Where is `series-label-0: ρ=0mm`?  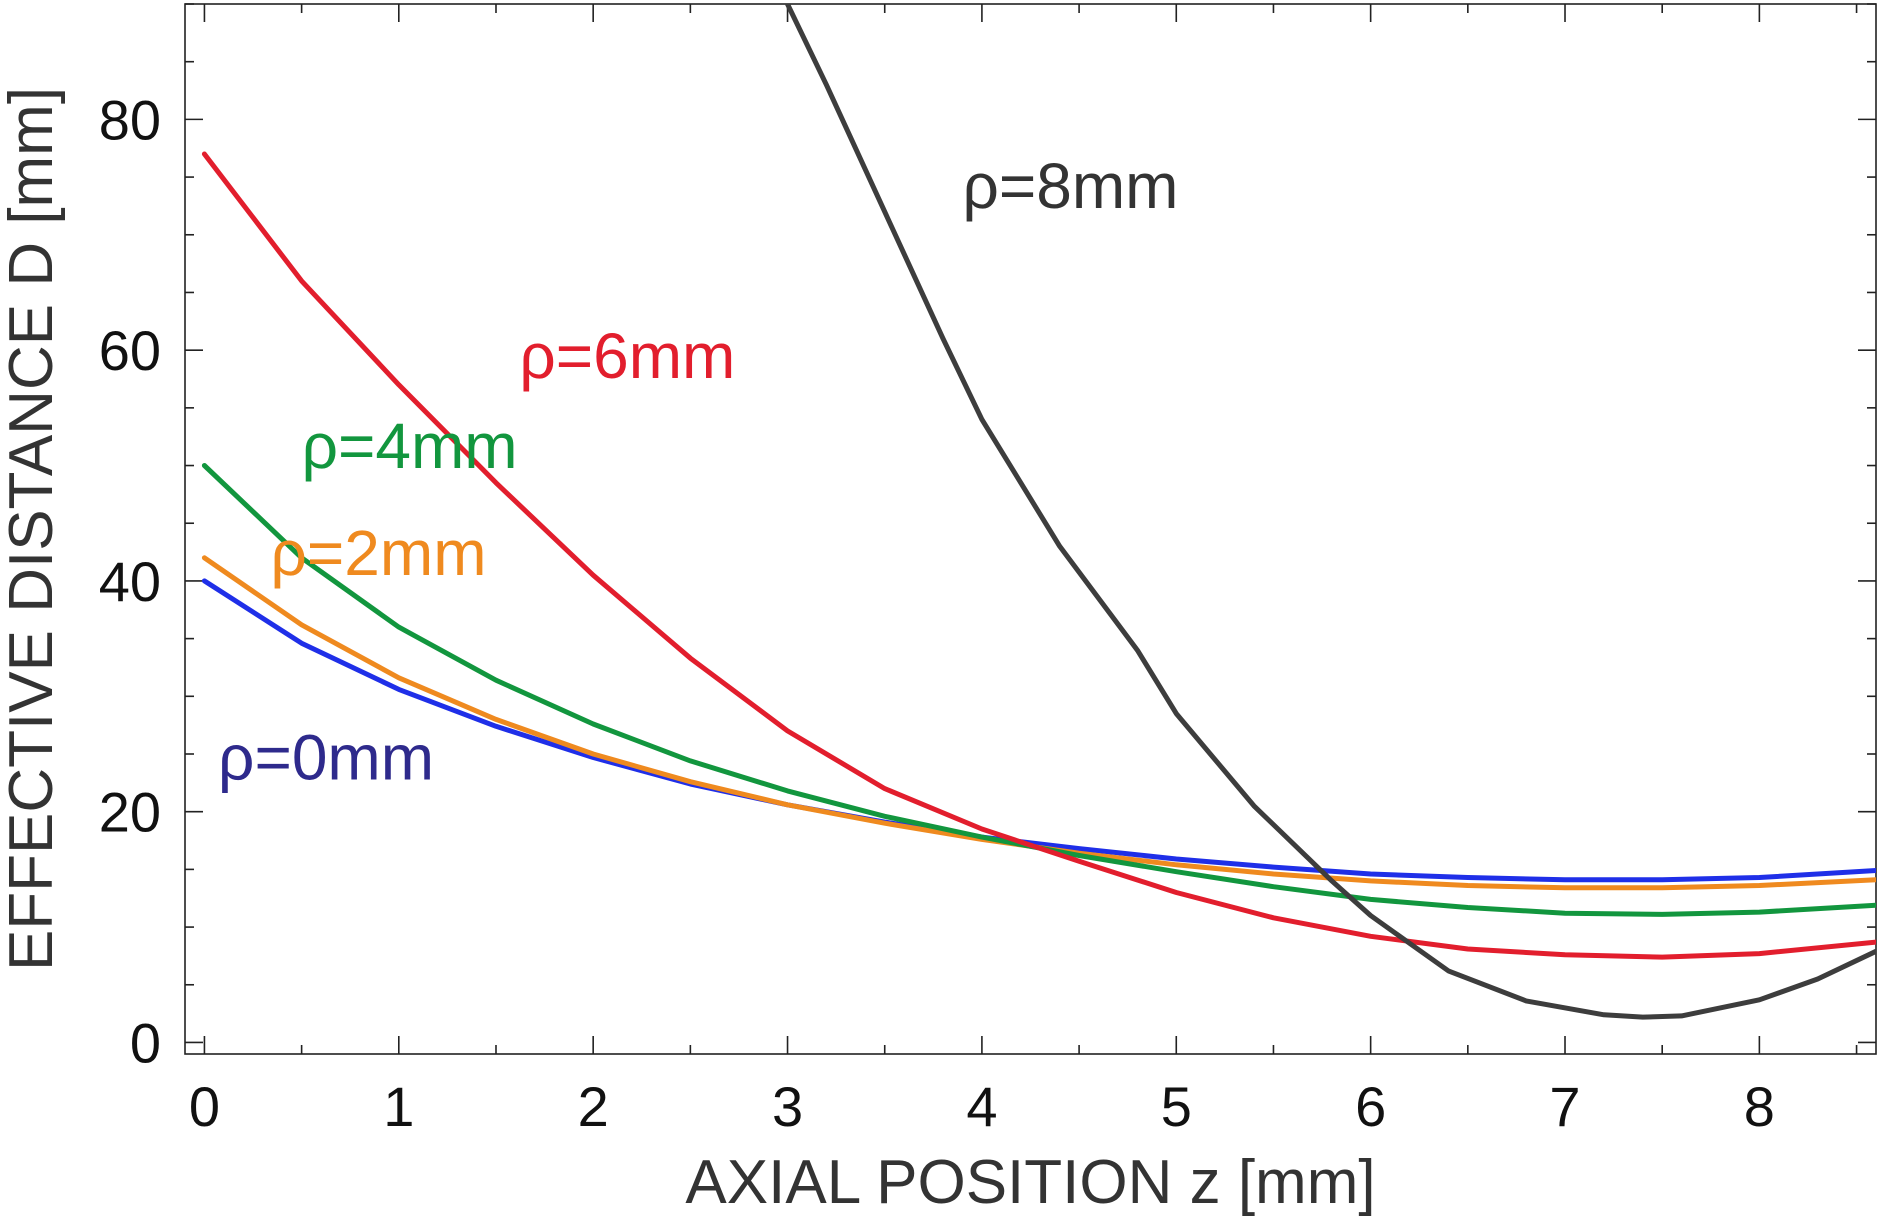 series-label-0: ρ=0mm is located at coordinates (326, 757).